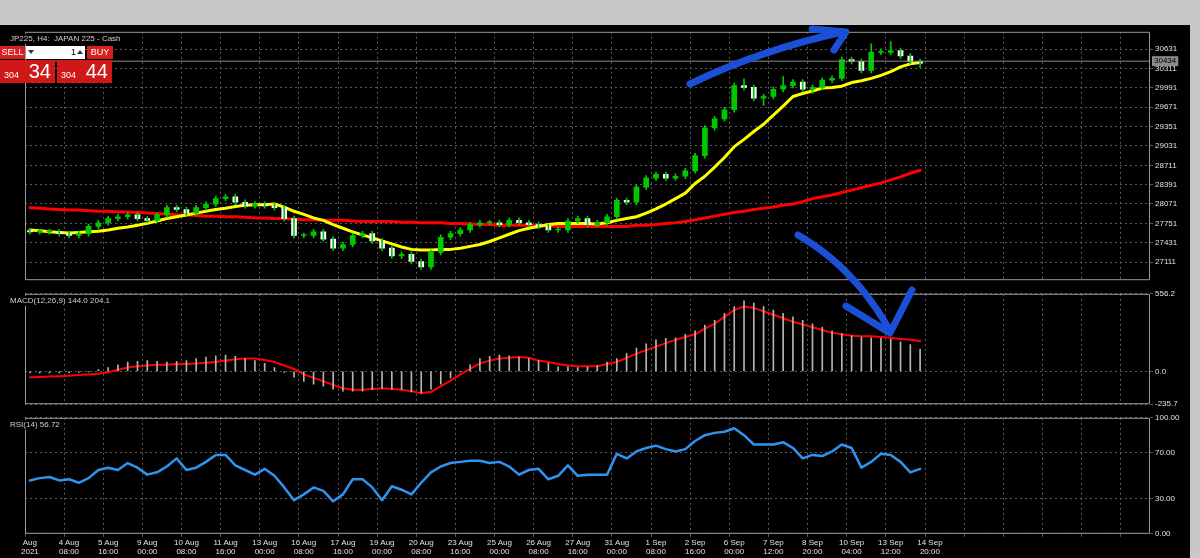 This screenshot has height=558, width=1200. I want to click on x-tick-label: 19 Aug 00:00, so click(382, 547).